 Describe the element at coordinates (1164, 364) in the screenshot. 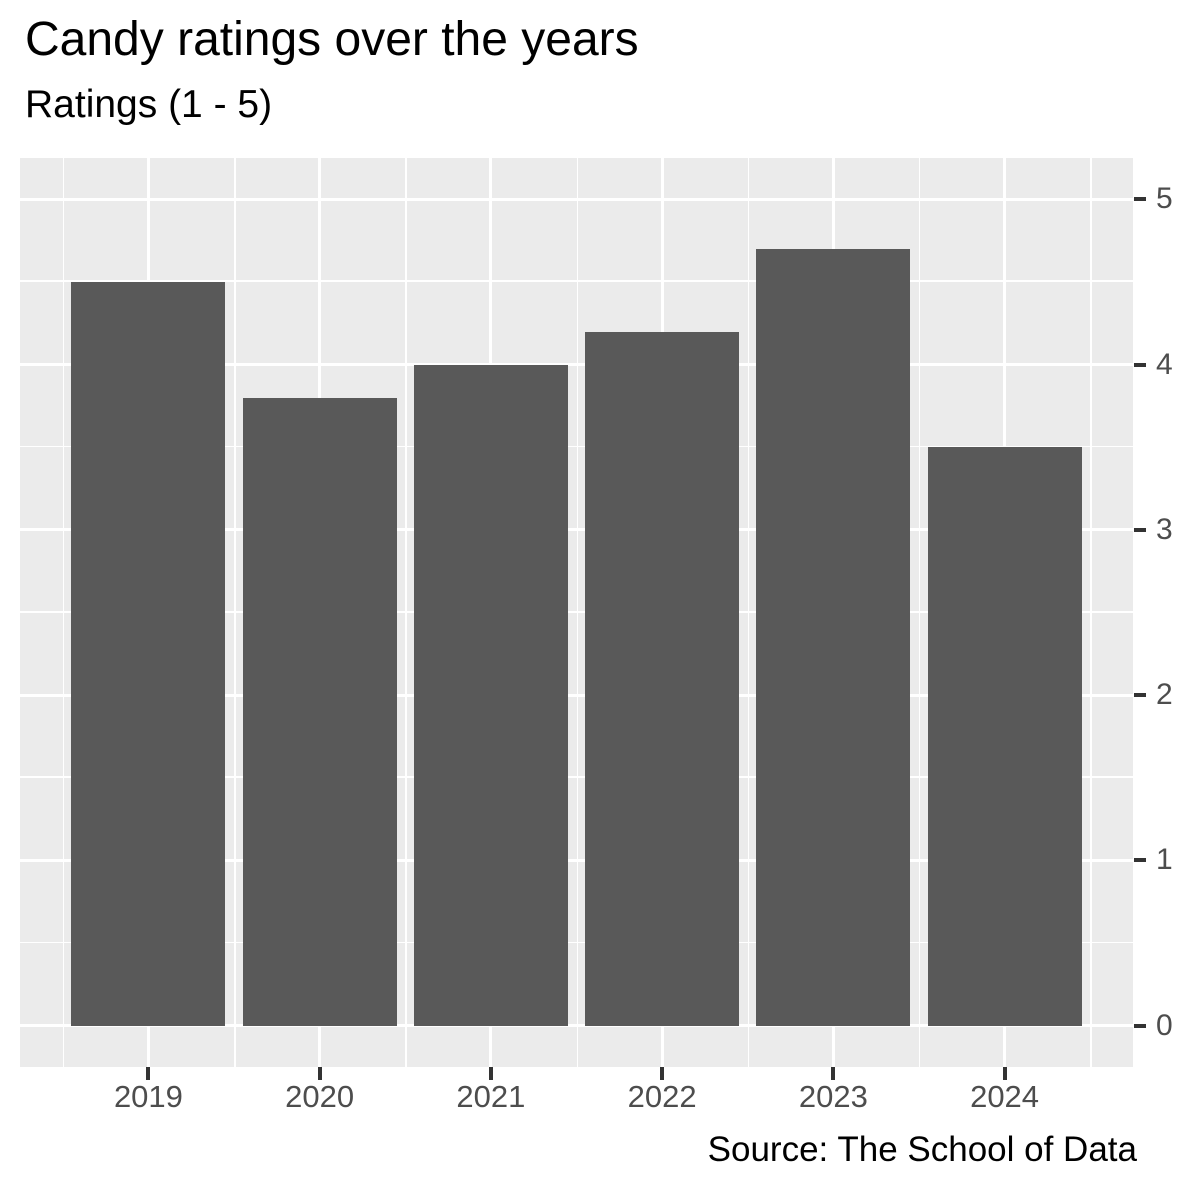

I see `y-tick-label: 4` at that location.